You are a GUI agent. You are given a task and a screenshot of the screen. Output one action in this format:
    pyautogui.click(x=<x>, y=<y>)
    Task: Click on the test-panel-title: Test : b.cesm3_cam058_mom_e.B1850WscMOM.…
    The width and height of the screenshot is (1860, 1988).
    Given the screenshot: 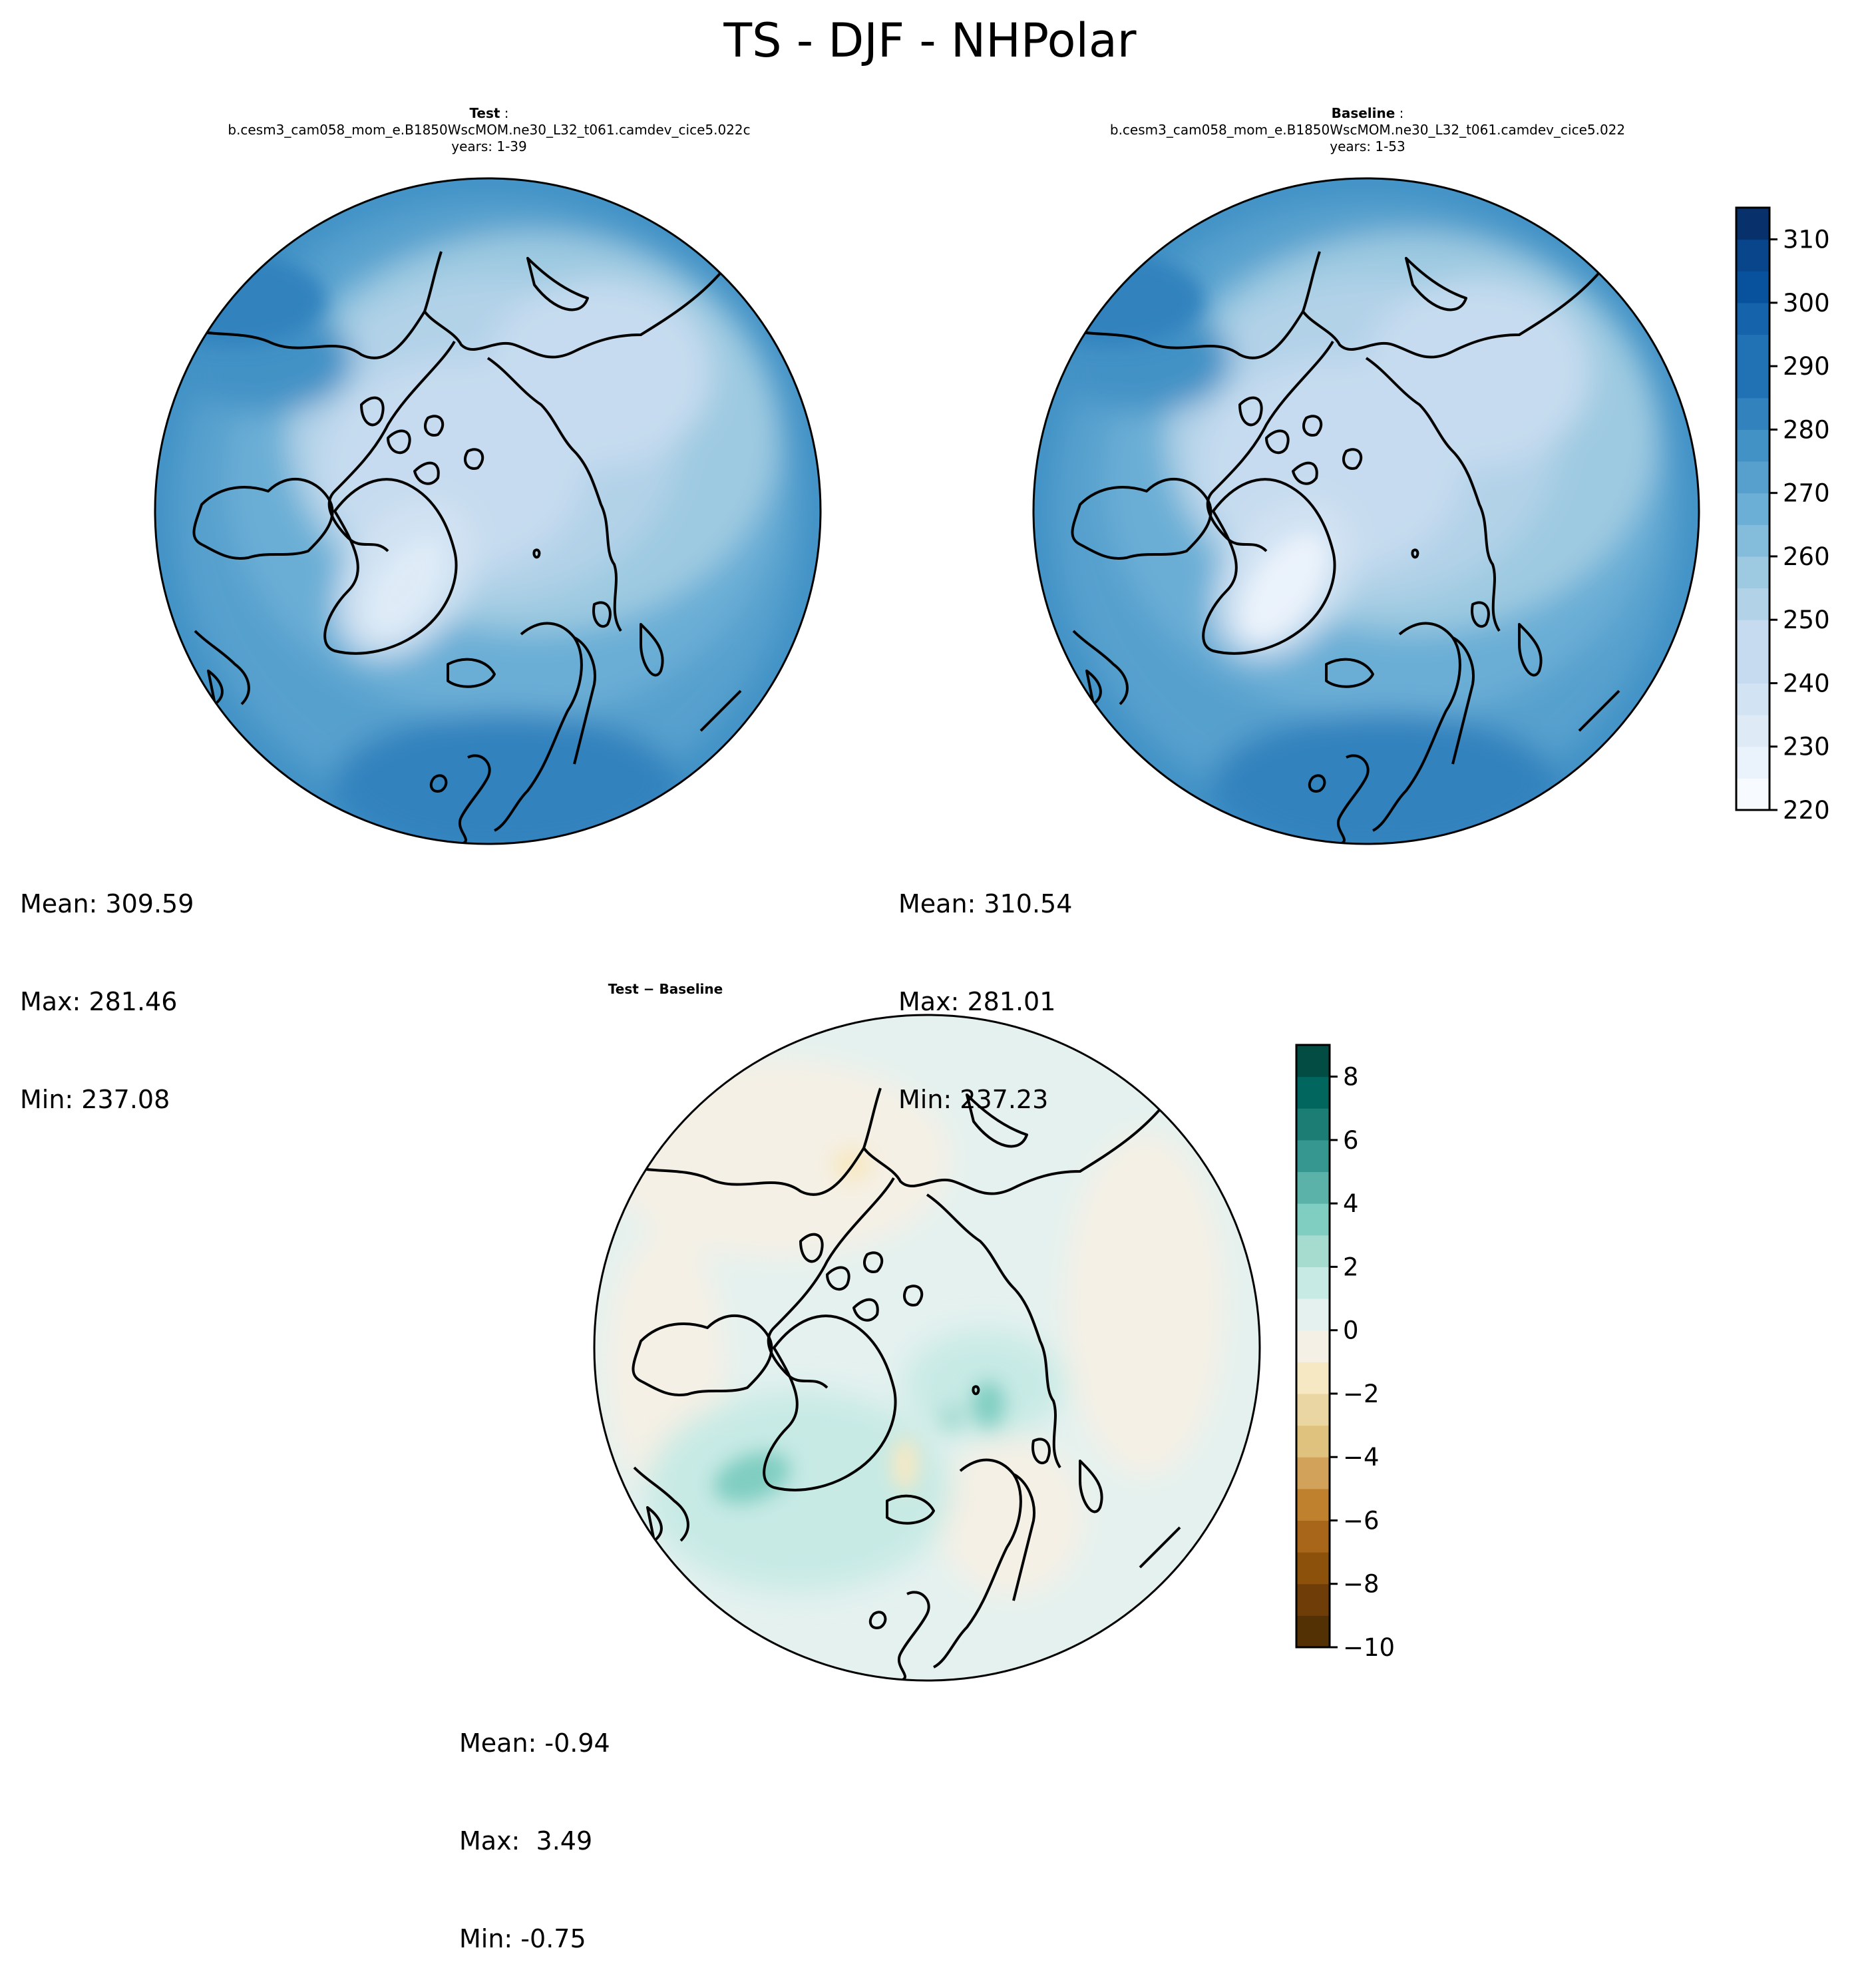 What is the action you would take?
    pyautogui.click(x=489, y=130)
    